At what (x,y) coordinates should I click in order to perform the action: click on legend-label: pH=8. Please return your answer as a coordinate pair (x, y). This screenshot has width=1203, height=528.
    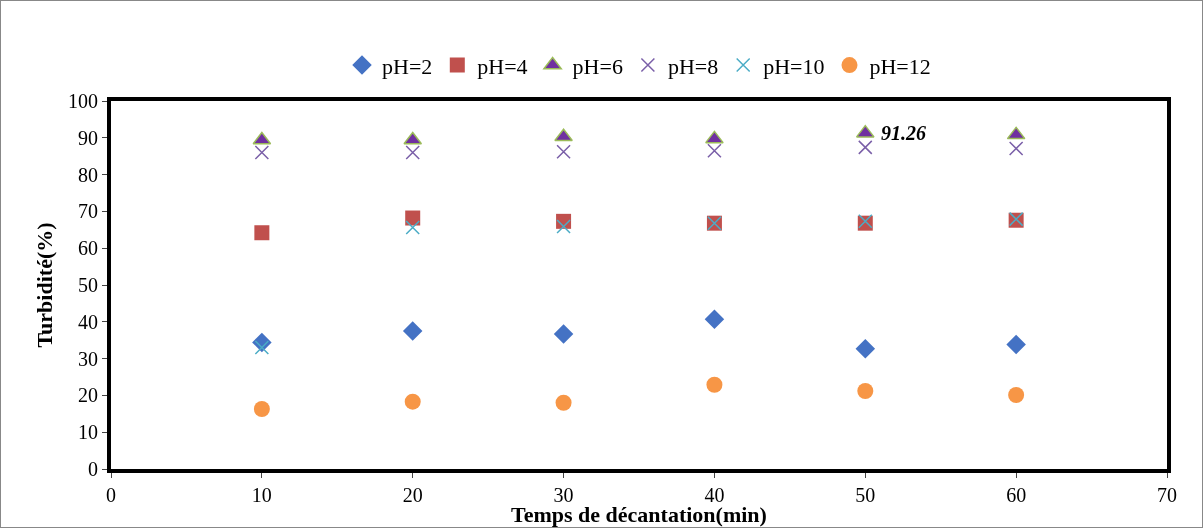
    Looking at the image, I should click on (693, 66).